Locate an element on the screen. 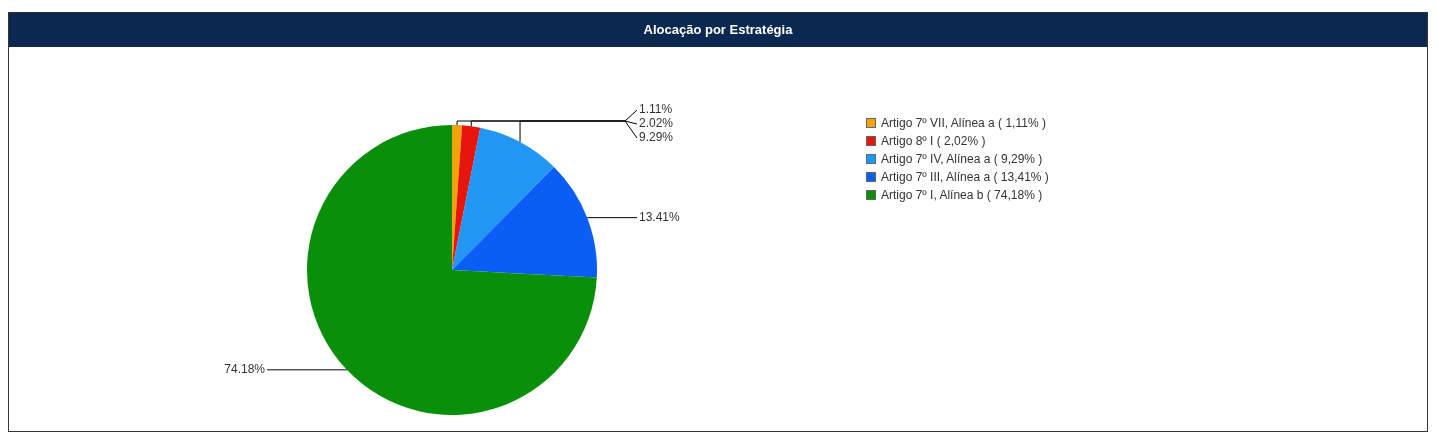 This screenshot has width=1437, height=434. data-label: 74.18% is located at coordinates (245, 369).